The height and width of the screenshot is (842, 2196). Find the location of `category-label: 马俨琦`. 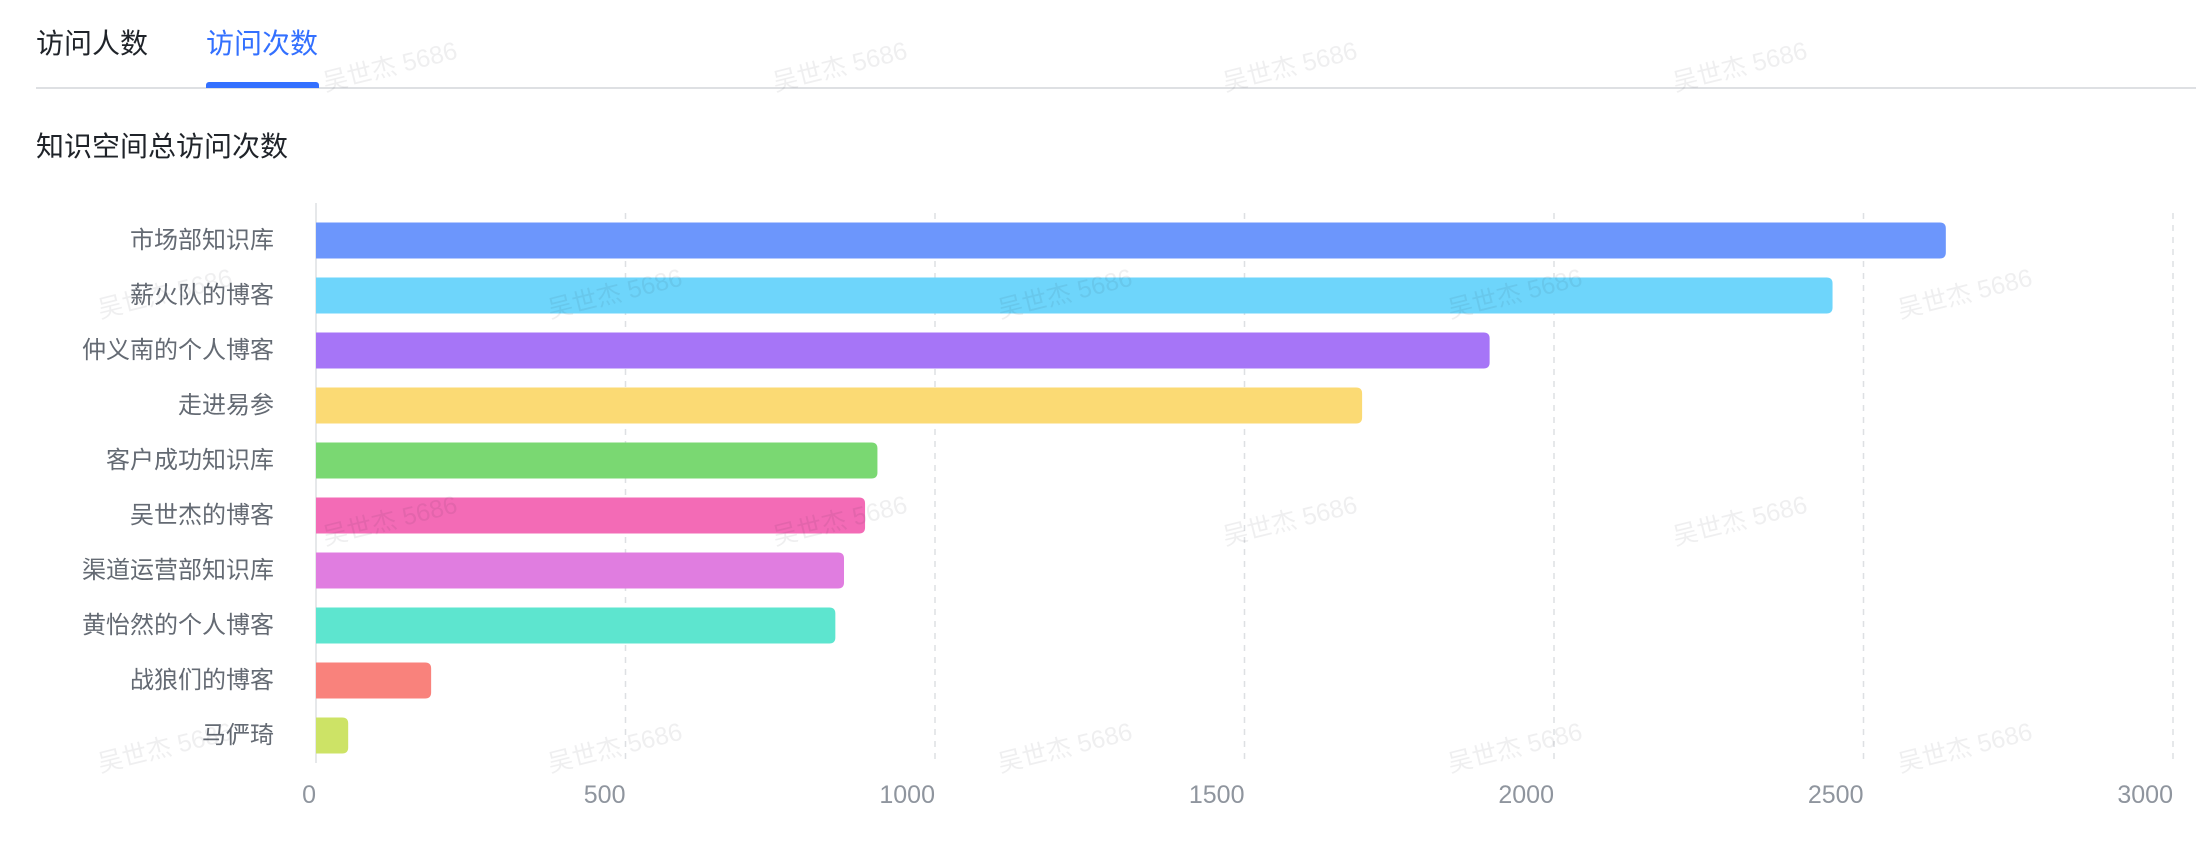

category-label: 马俨琦 is located at coordinates (238, 735).